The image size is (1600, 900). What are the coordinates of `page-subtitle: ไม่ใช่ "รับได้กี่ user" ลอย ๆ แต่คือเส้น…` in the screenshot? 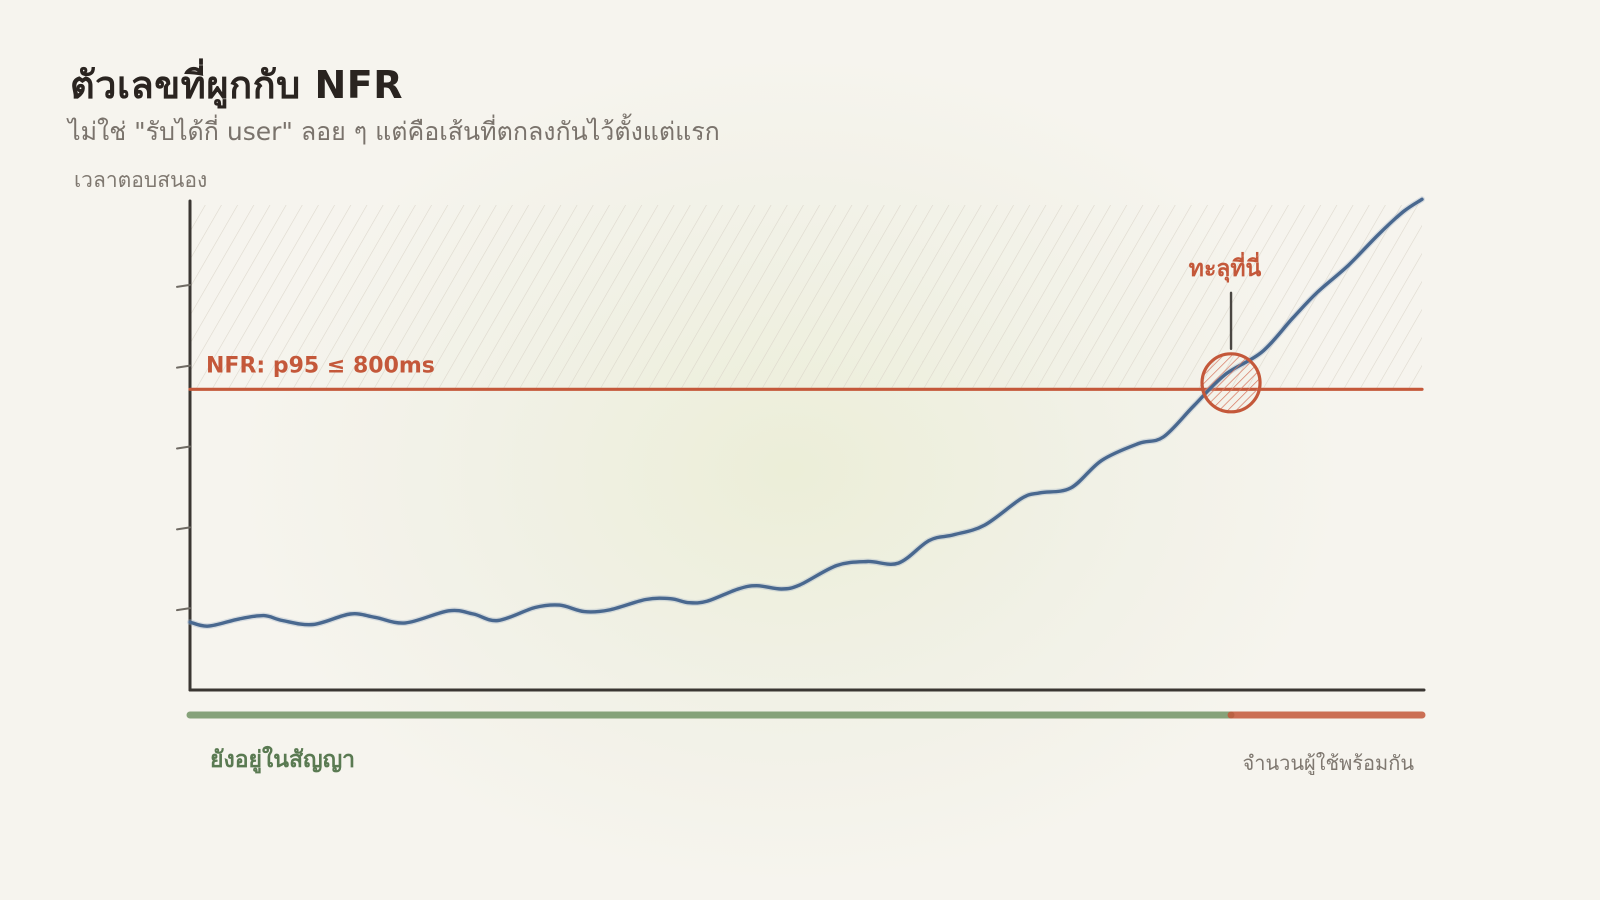 It's located at (394, 131).